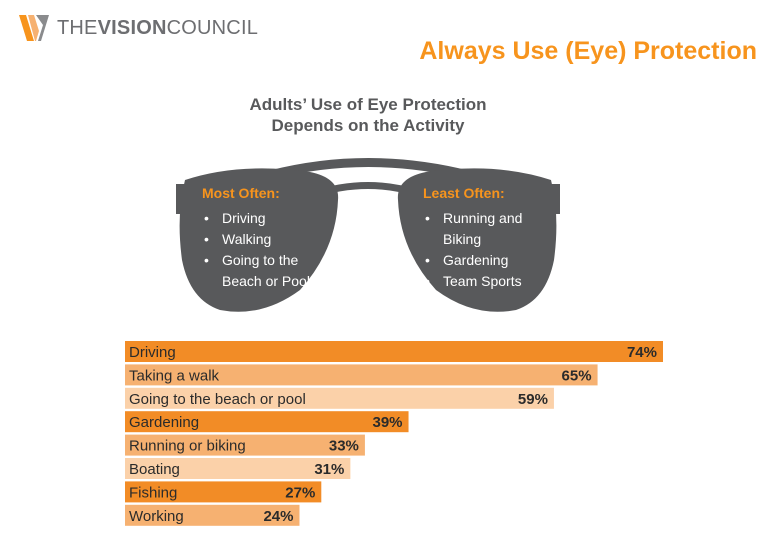  What do you see at coordinates (212, 27) in the screenshot?
I see `logo-word-council: COUNCIL` at bounding box center [212, 27].